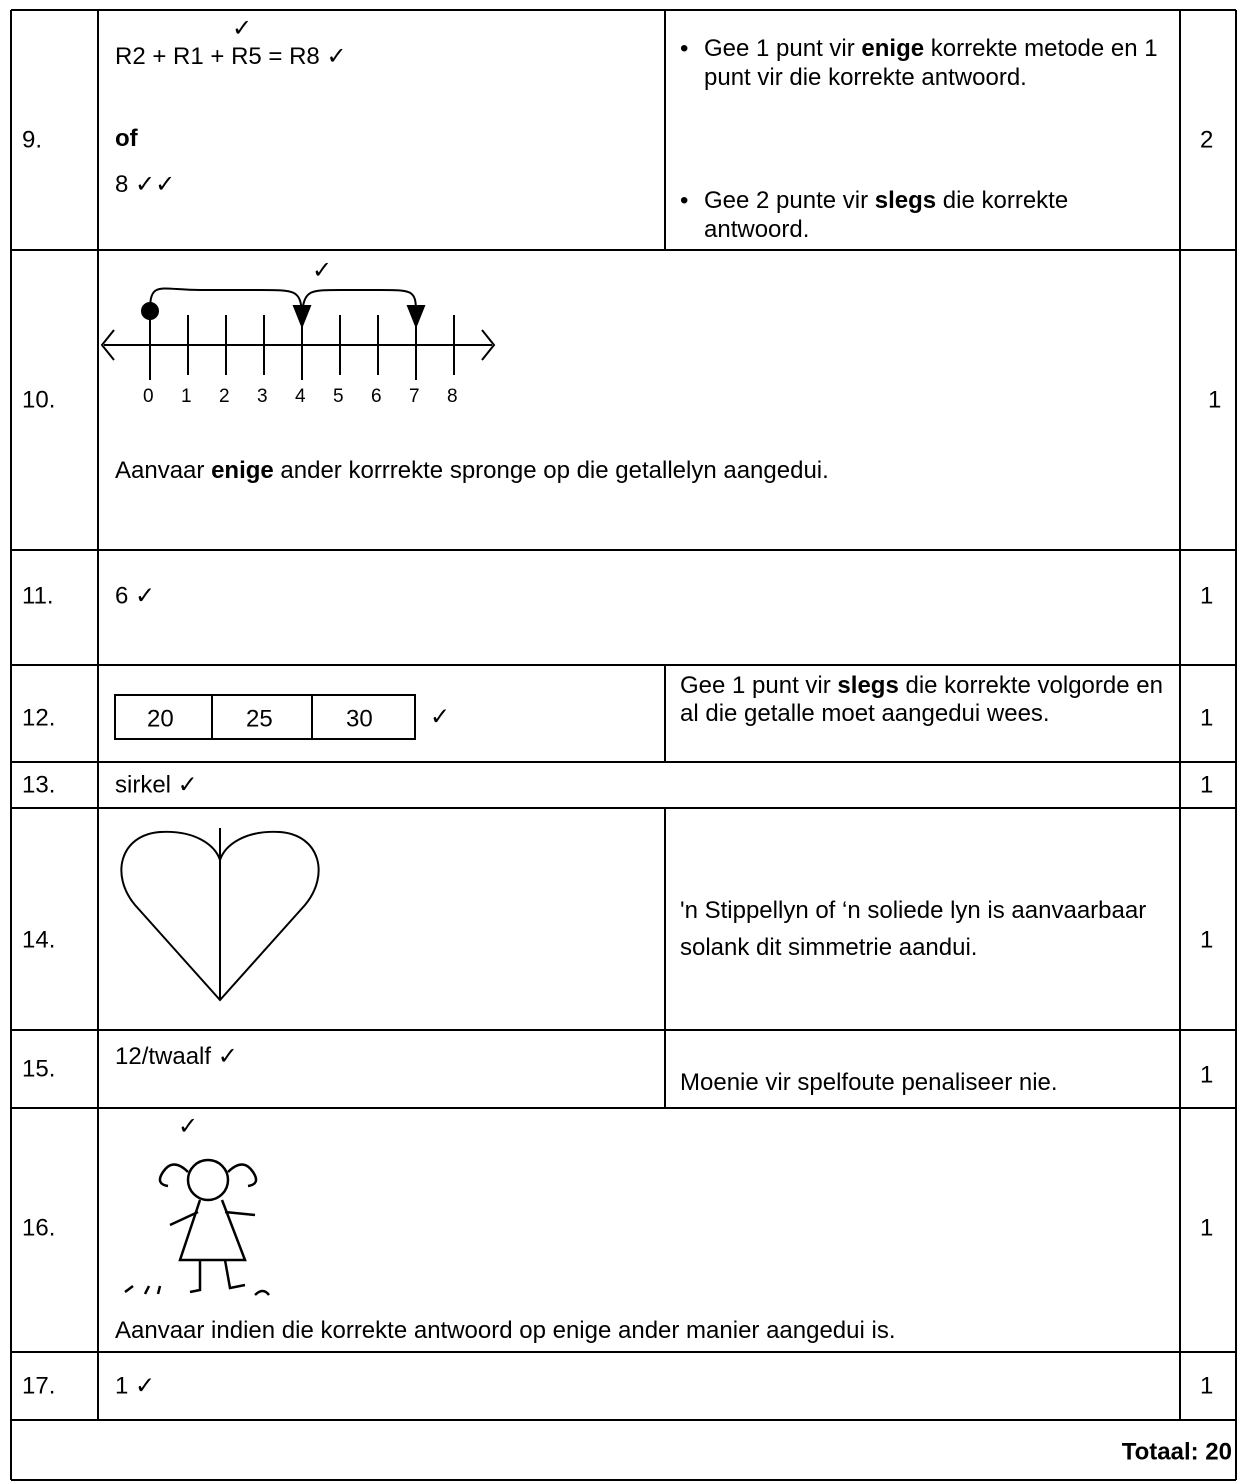 This screenshot has height=1484, width=1241. Describe the element at coordinates (135, 1386) in the screenshot. I see `answer: 1 ✓` at that location.